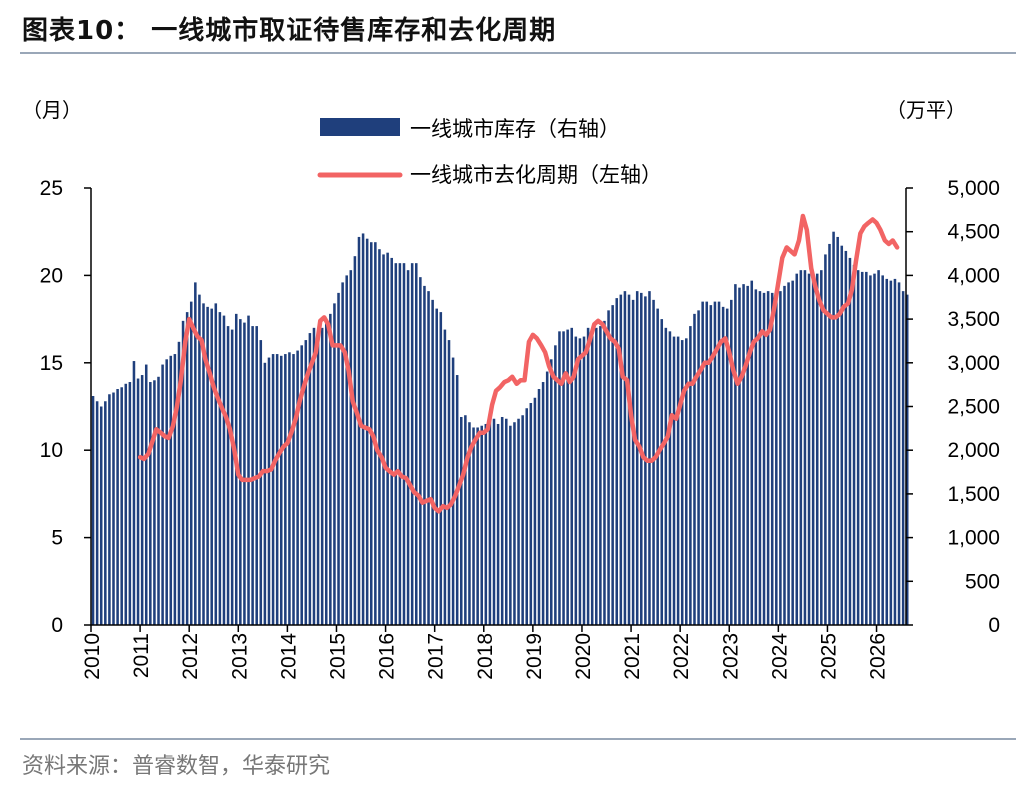  What do you see at coordinates (190, 656) in the screenshot?
I see `x-tick-label: 2012` at bounding box center [190, 656].